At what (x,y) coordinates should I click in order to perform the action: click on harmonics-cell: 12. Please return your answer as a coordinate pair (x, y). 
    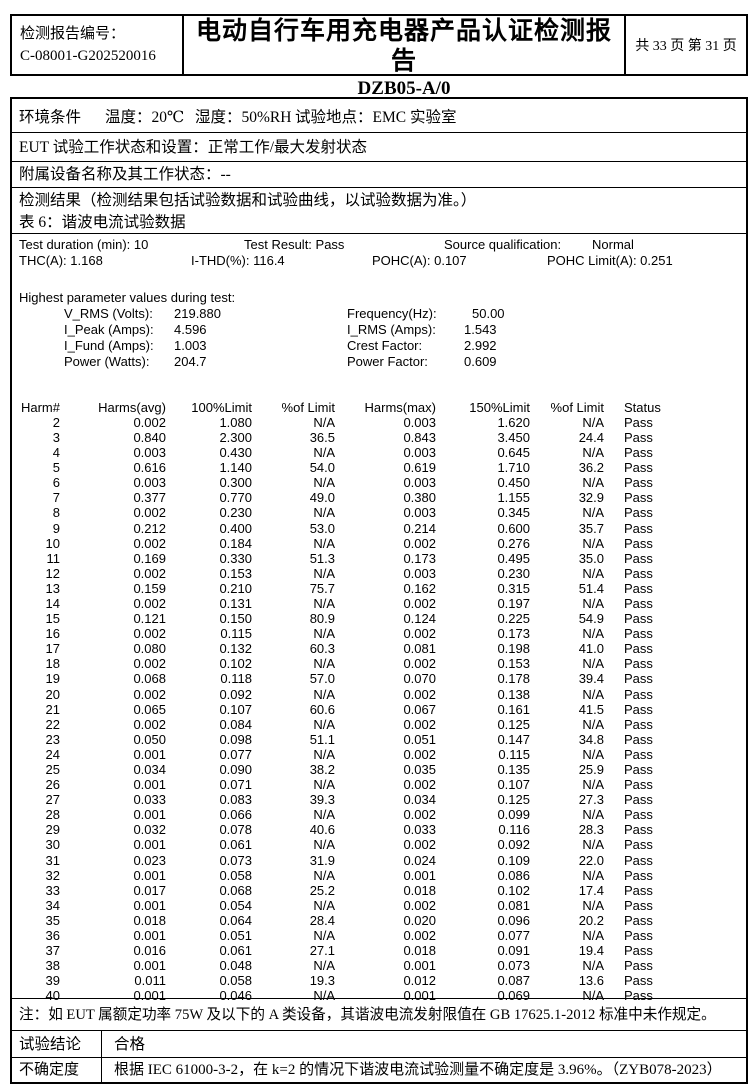
    Looking at the image, I should click on (52, 573).